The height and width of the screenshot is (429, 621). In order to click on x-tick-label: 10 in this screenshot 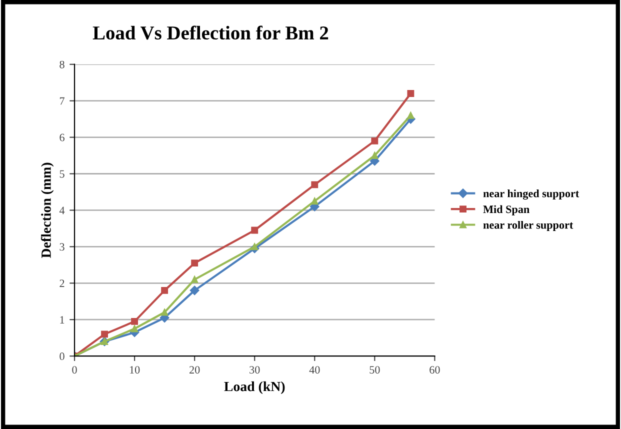, I will do `click(135, 370)`.